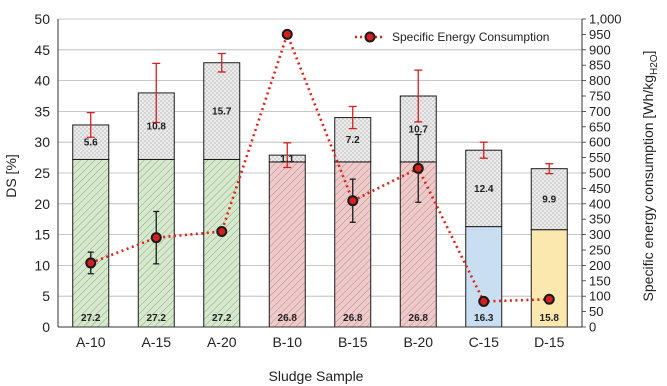 This screenshot has width=667, height=386. What do you see at coordinates (157, 127) in the screenshot?
I see `bar-top-value-label: 10.8` at bounding box center [157, 127].